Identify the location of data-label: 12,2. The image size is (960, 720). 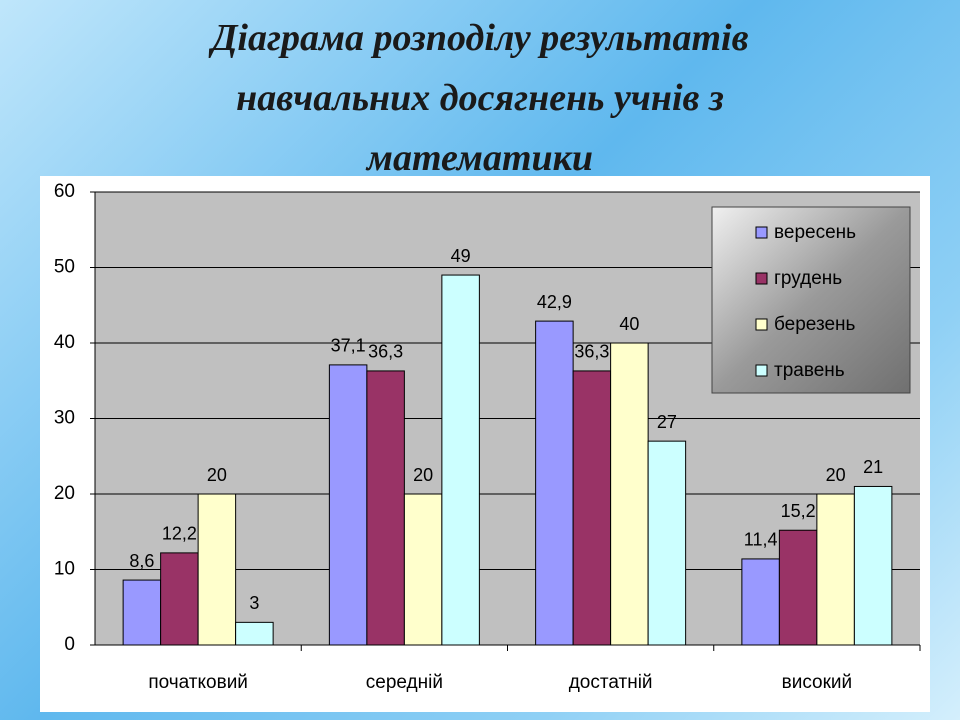
(179, 534).